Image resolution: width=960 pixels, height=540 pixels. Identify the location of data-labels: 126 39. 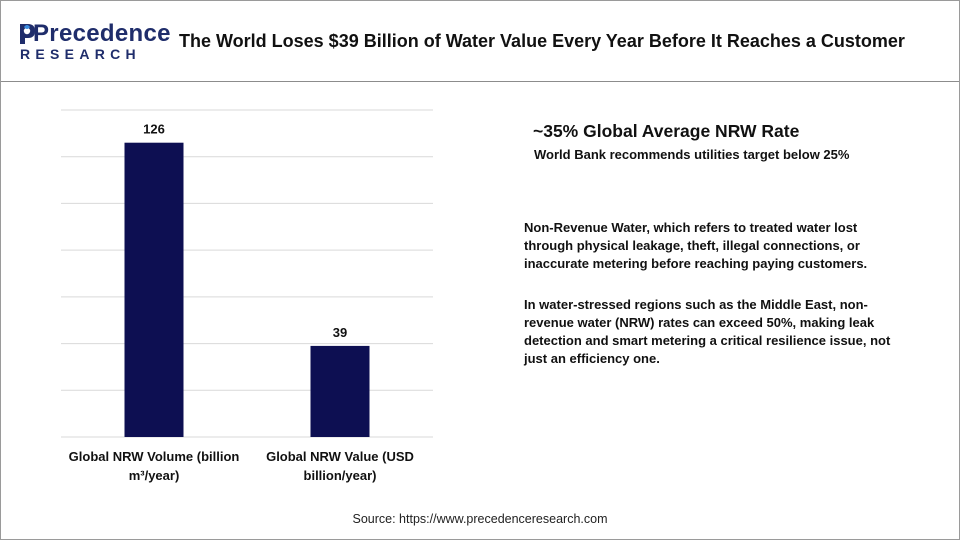
(245, 231).